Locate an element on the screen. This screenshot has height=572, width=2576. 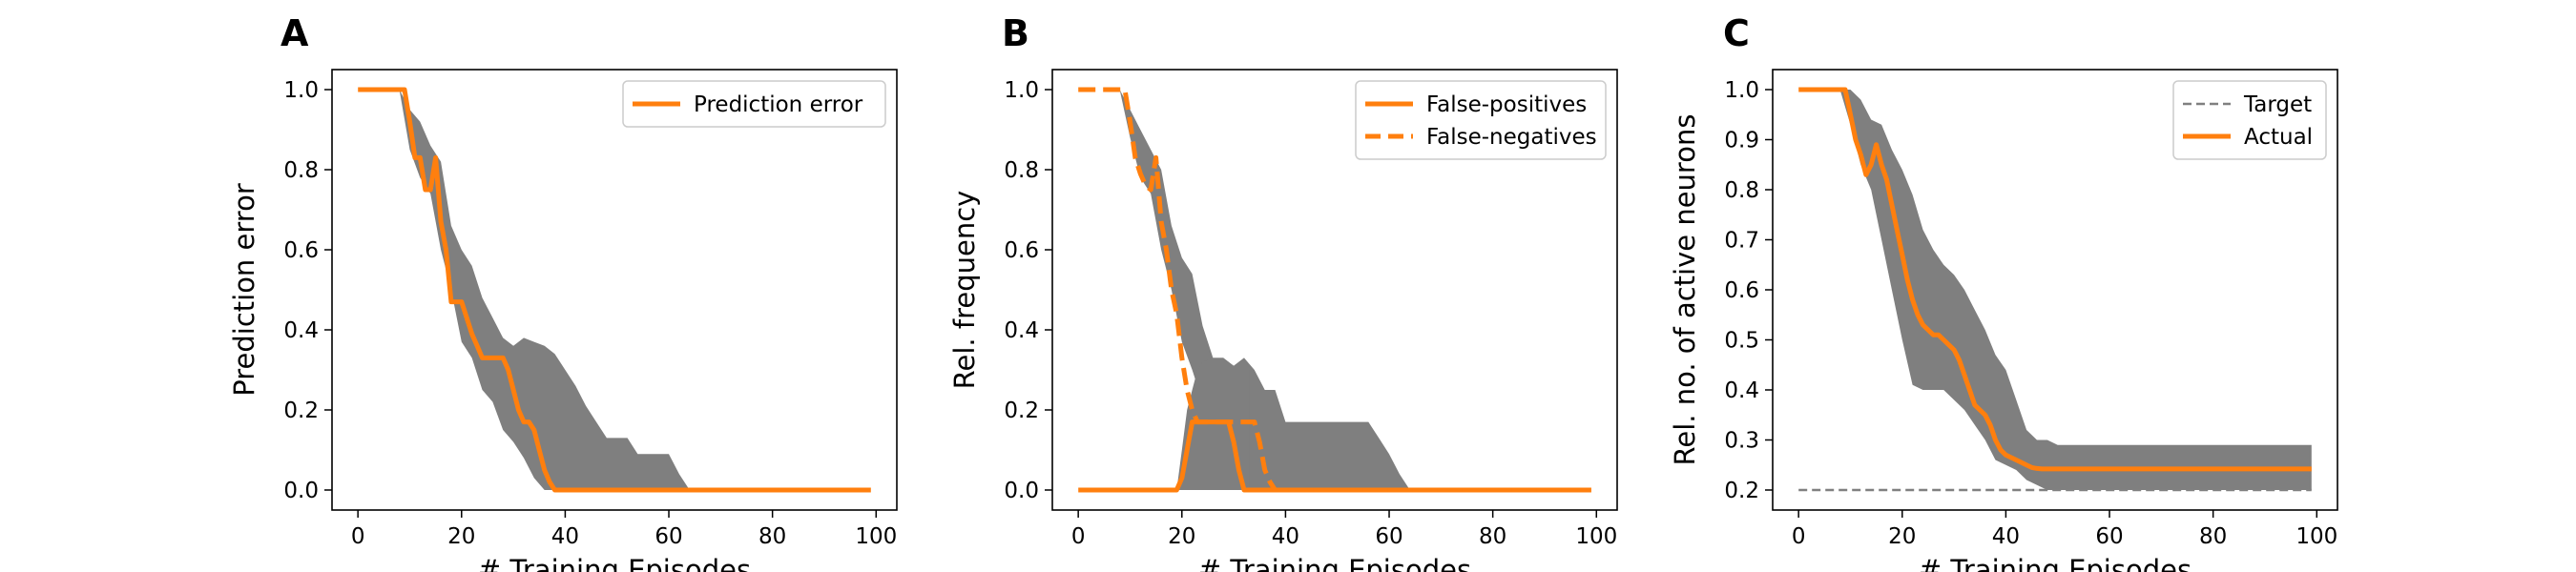
legend-label: Prediction error is located at coordinates (778, 104).